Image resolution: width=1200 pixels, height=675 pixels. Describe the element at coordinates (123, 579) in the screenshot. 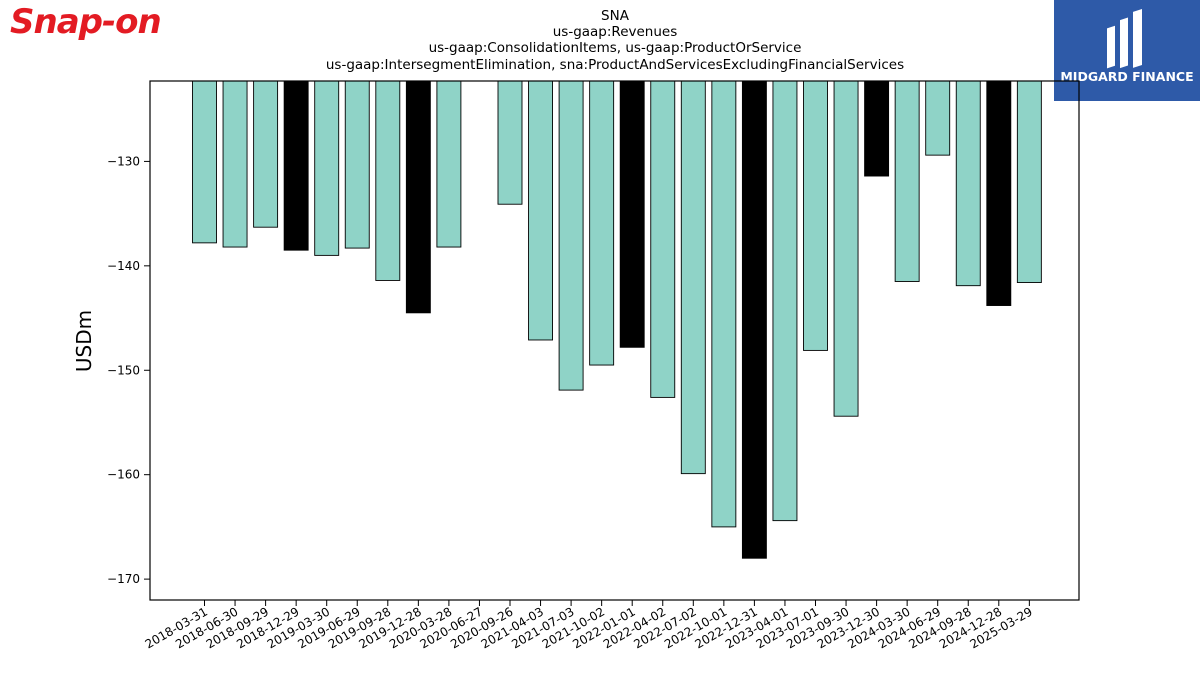

I see `y-tick-label: −170` at that location.